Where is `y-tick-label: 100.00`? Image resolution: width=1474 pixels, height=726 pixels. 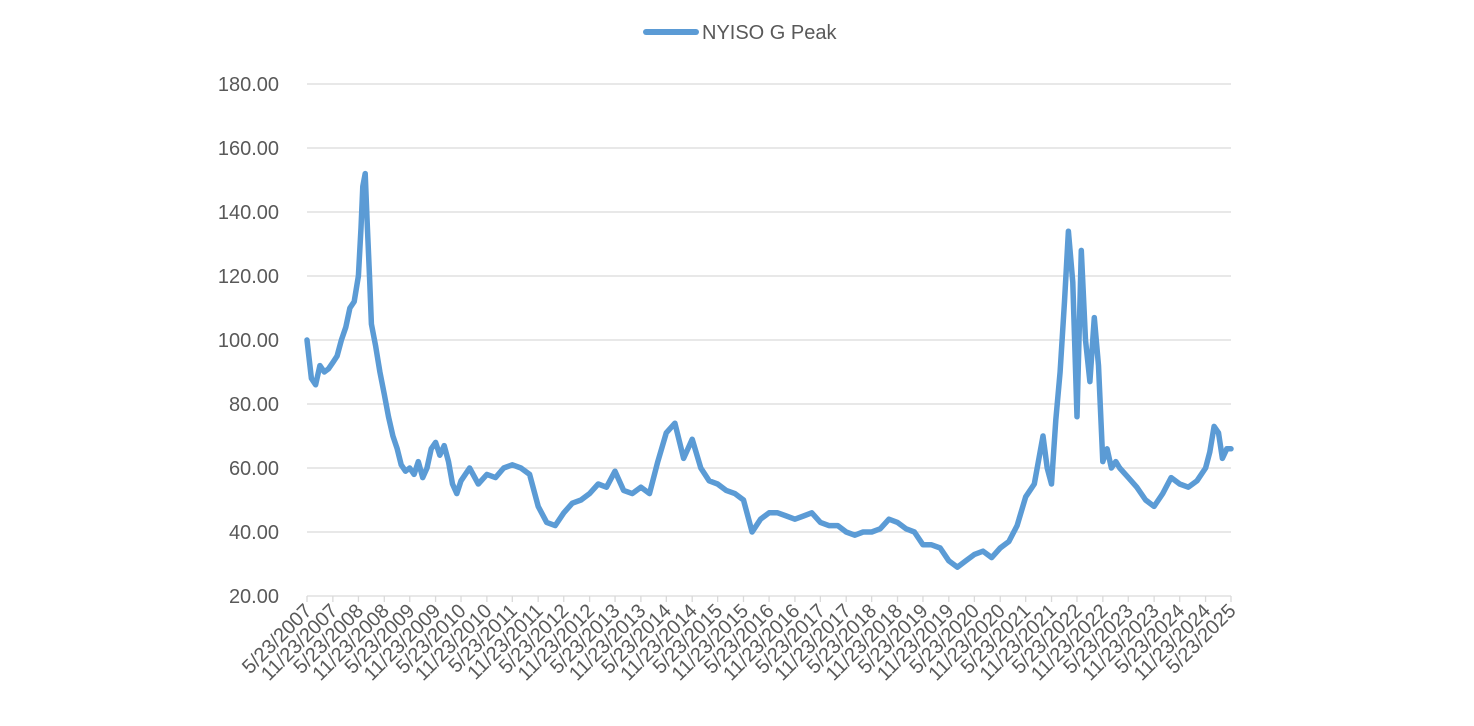
y-tick-label: 100.00 is located at coordinates (248, 341).